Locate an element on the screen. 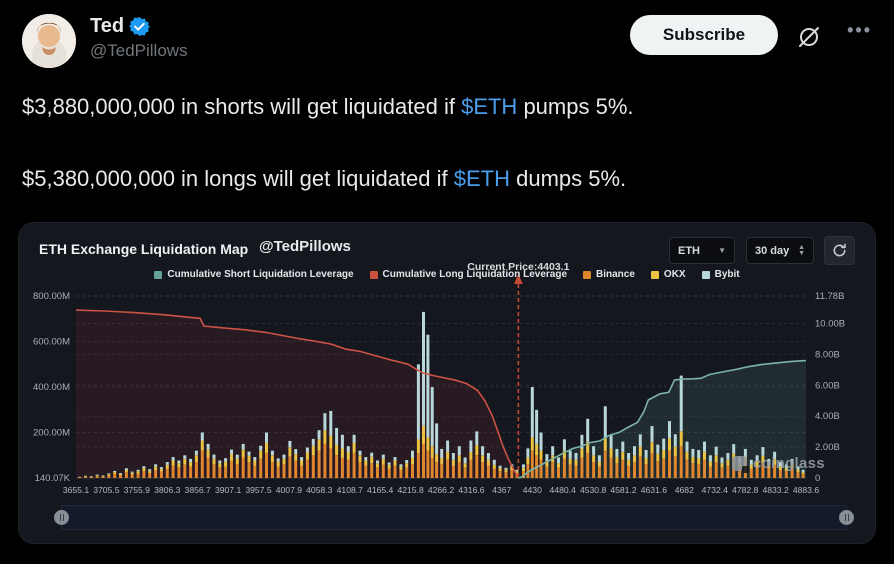  legend-item-0: Cumulative Short Liquidation Leverage is located at coordinates (254, 274).